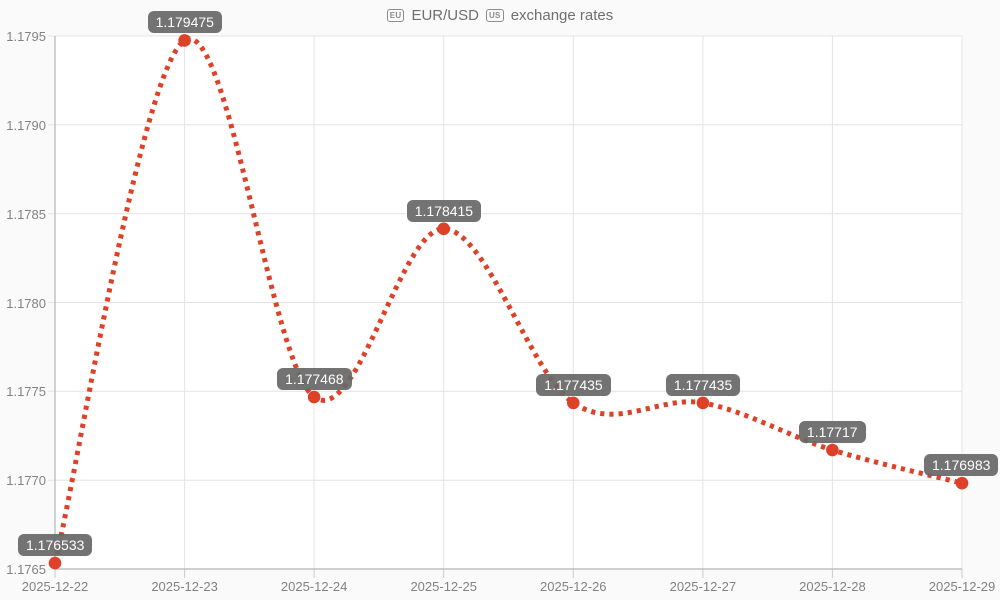 This screenshot has height=600, width=1000. Describe the element at coordinates (55, 586) in the screenshot. I see `x-tick-label: 2025-12-22` at that location.